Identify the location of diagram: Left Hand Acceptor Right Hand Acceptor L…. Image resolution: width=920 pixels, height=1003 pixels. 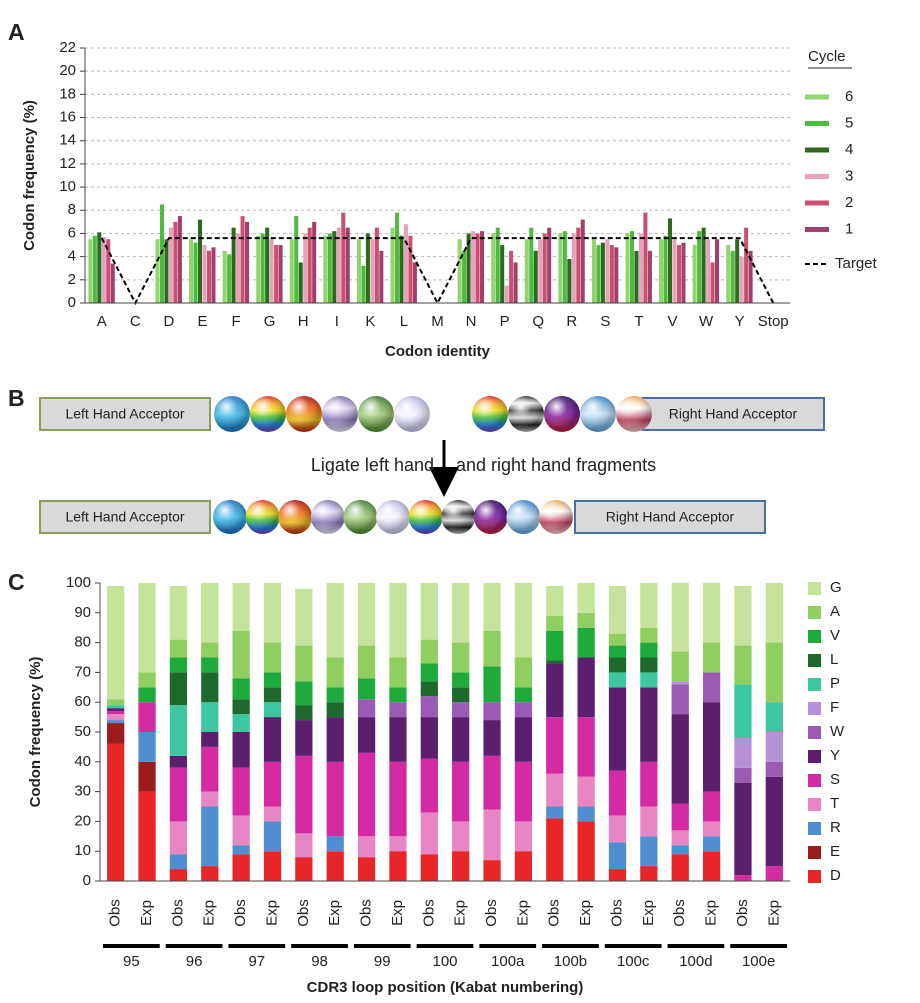
(432, 465).